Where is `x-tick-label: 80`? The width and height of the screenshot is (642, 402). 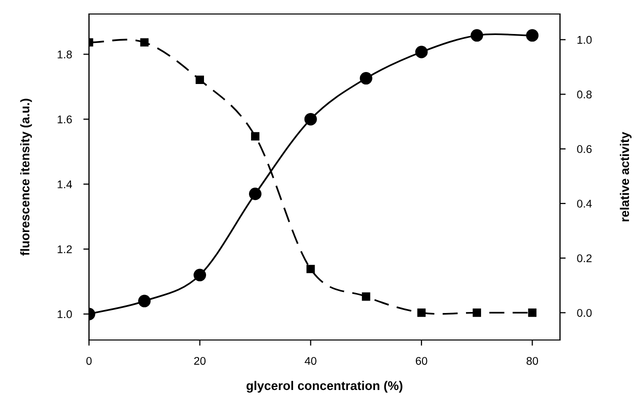 x-tick-label: 80 is located at coordinates (532, 360).